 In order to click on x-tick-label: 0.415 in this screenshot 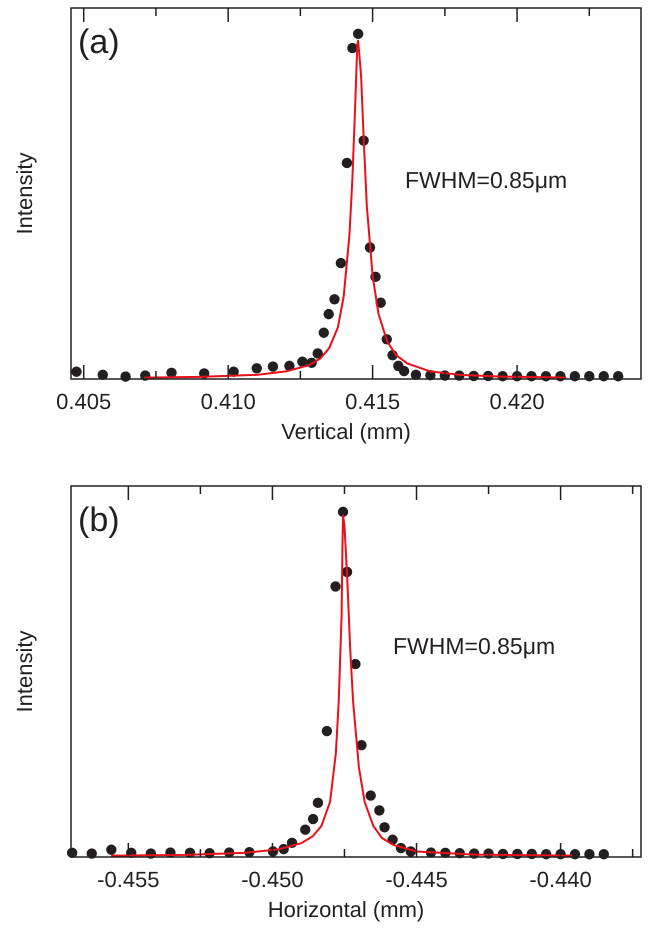, I will do `click(372, 401)`.